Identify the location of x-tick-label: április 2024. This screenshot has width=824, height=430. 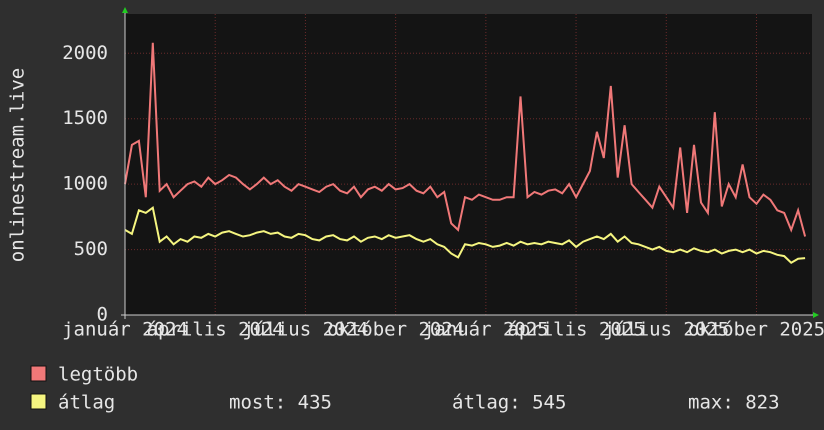
(215, 330).